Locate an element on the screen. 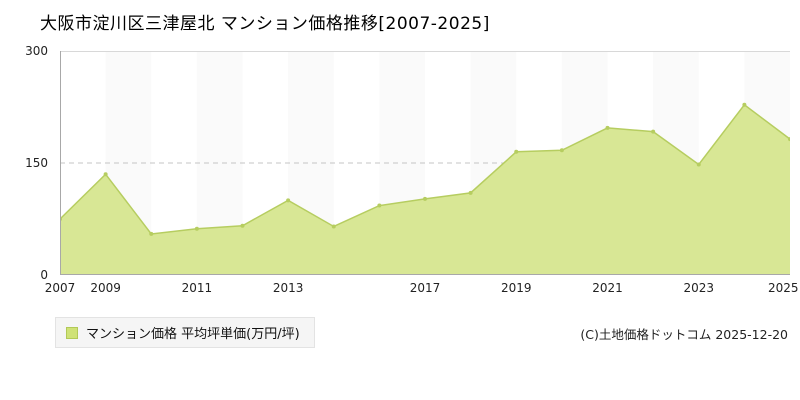 This screenshot has width=800, height=400. chart-title: 大阪市淀川区三津屋北 マンション価格推移[2007-2025] is located at coordinates (265, 24).